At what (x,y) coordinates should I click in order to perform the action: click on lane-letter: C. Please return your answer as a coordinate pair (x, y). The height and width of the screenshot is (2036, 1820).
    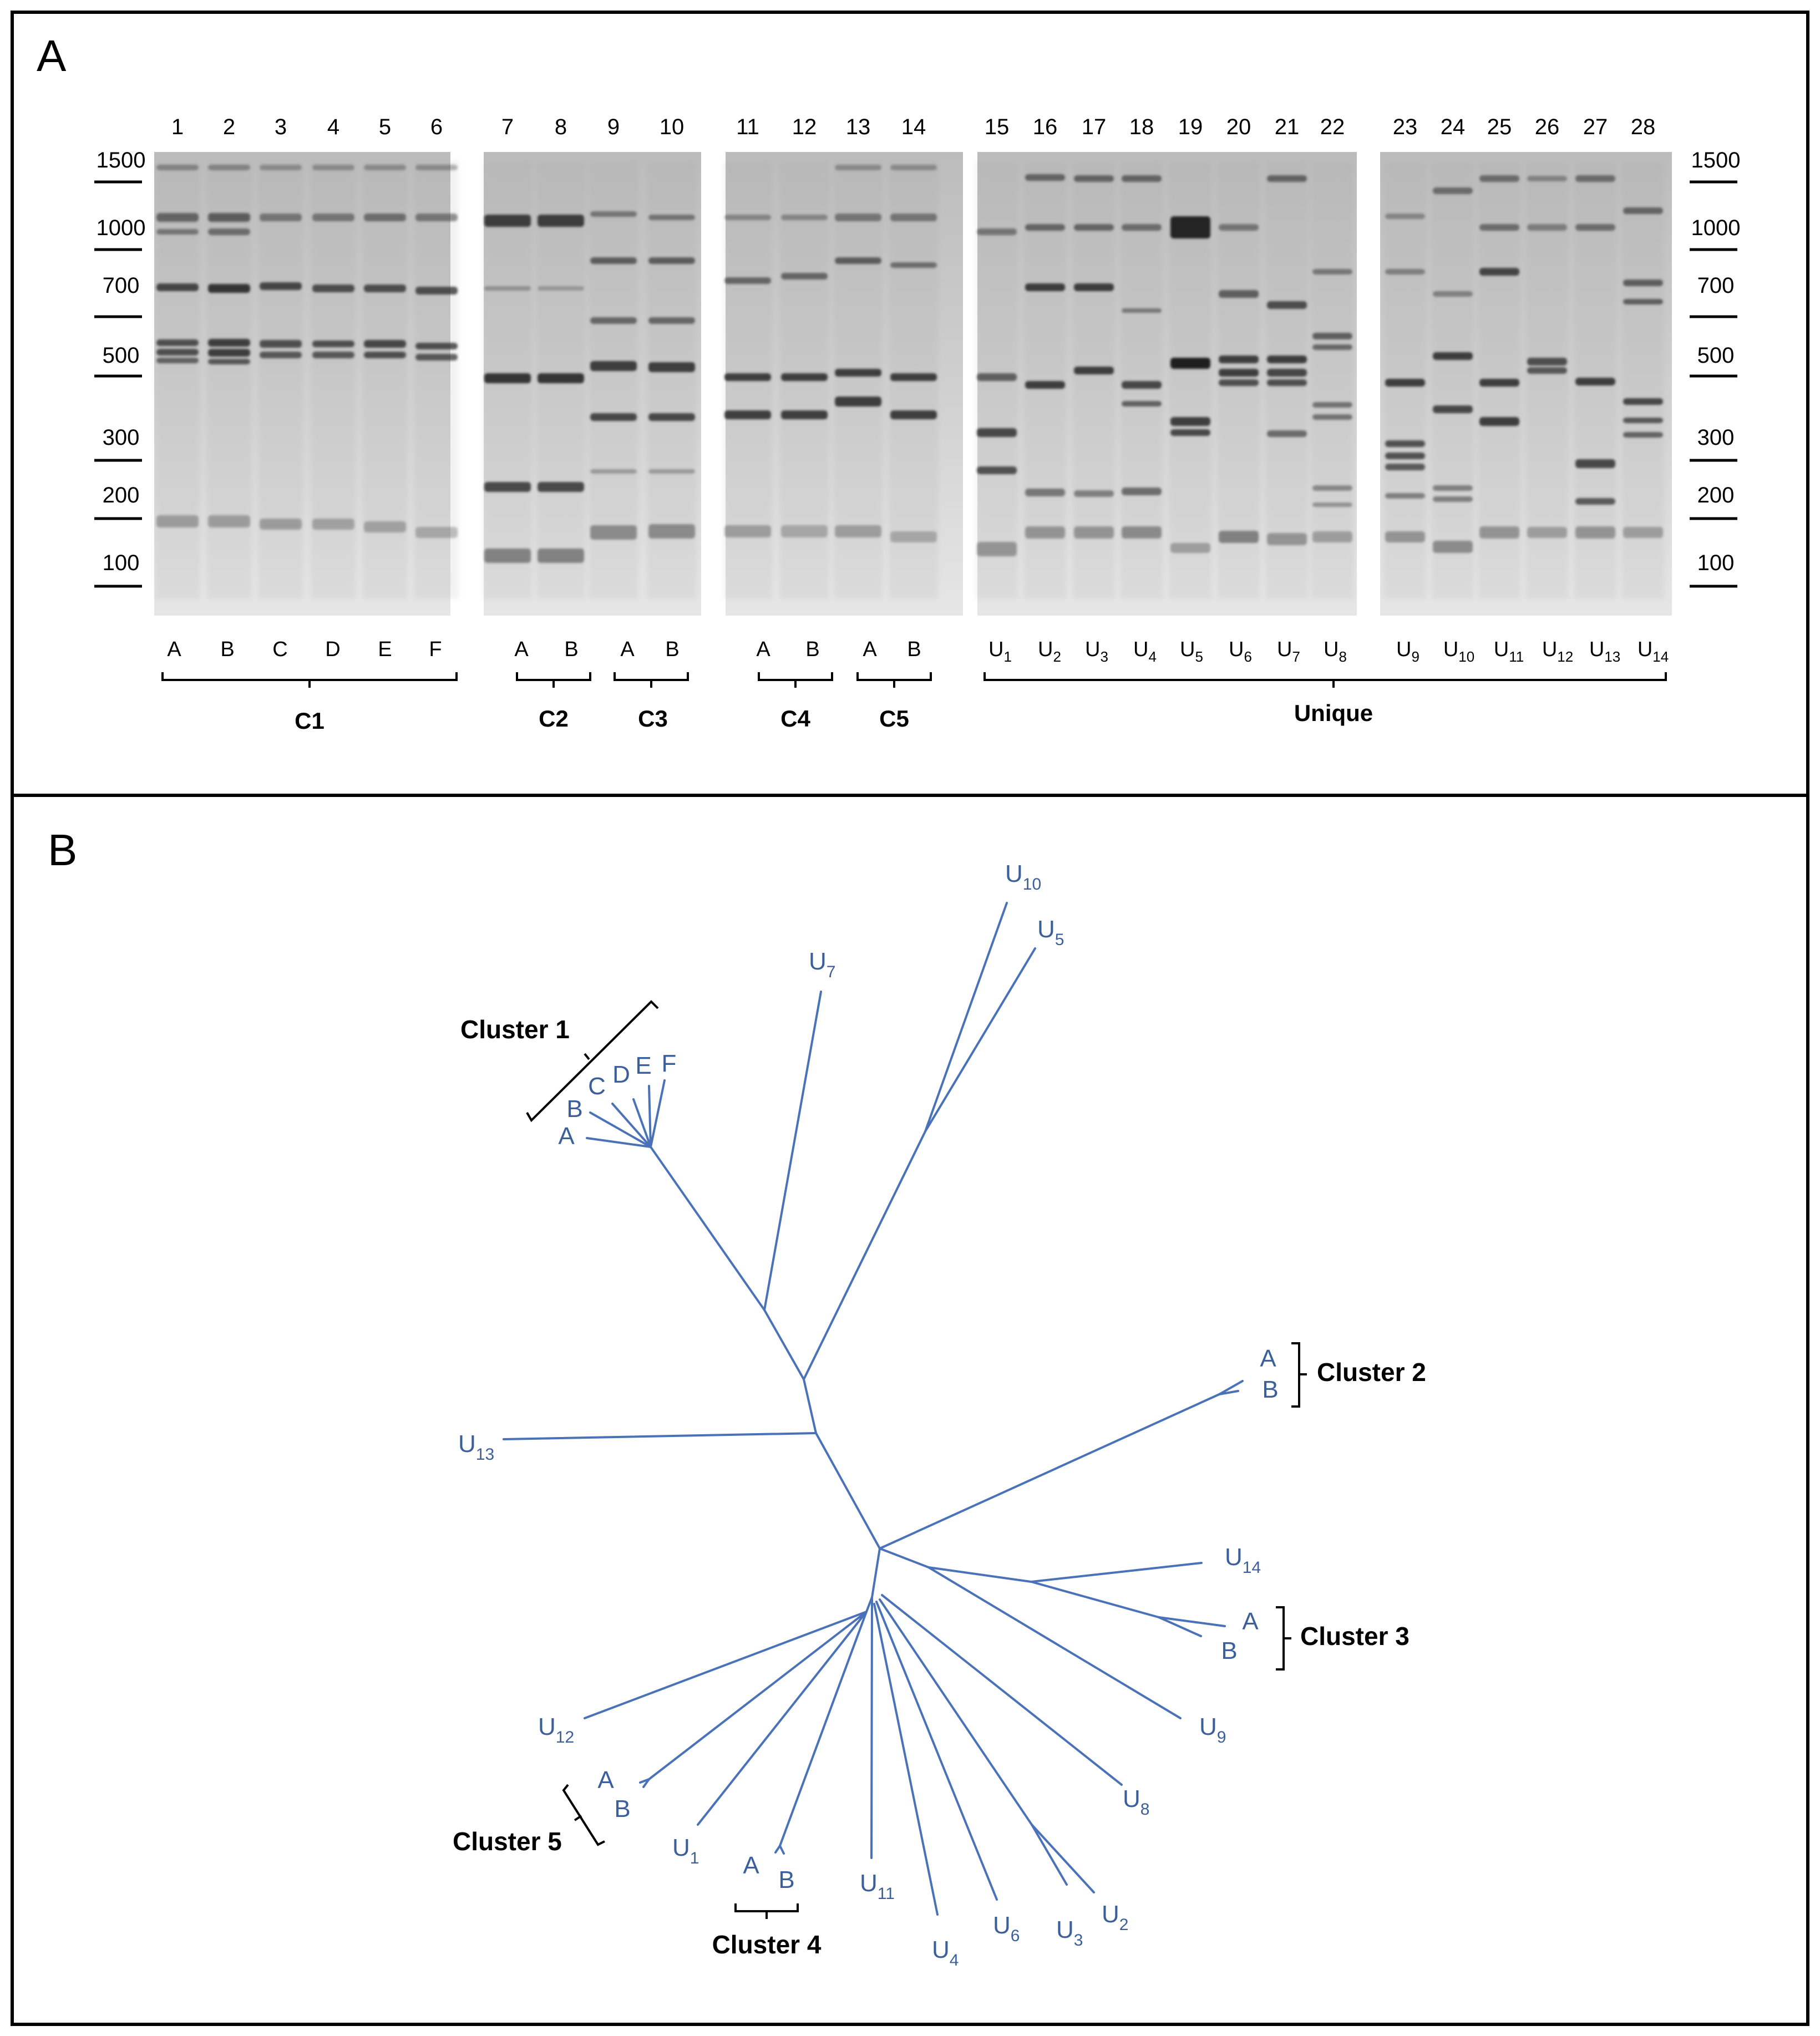
    Looking at the image, I should click on (279, 649).